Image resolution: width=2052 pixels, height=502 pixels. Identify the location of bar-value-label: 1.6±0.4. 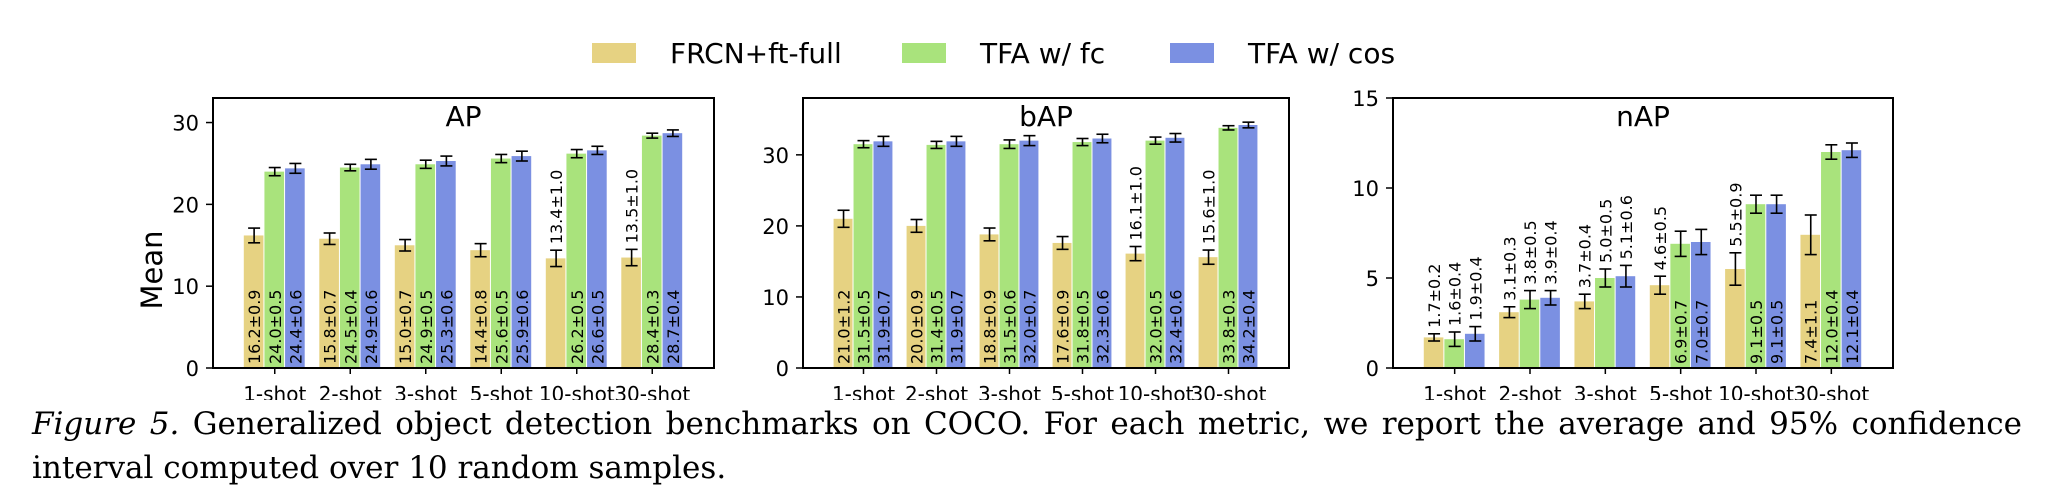
(1455, 294).